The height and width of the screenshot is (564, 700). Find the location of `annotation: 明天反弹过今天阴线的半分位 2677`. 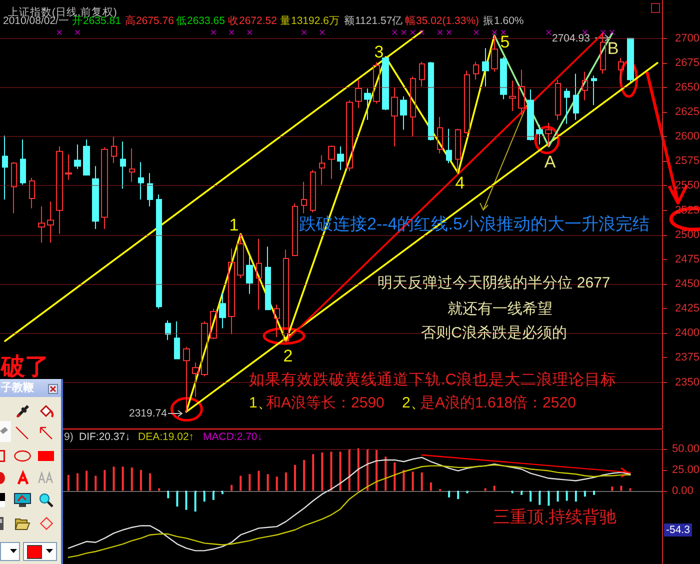

annotation: 明天反弹过今天阴线的半分位 2677 is located at coordinates (494, 283).